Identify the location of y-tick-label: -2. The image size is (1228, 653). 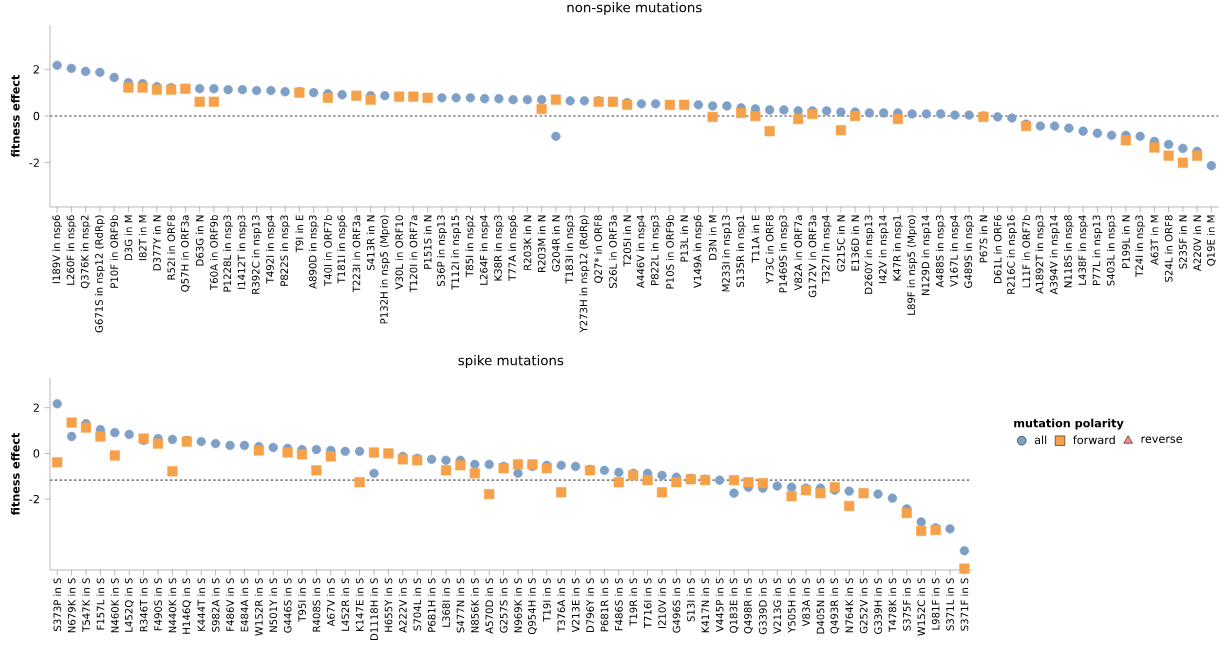
(34, 499).